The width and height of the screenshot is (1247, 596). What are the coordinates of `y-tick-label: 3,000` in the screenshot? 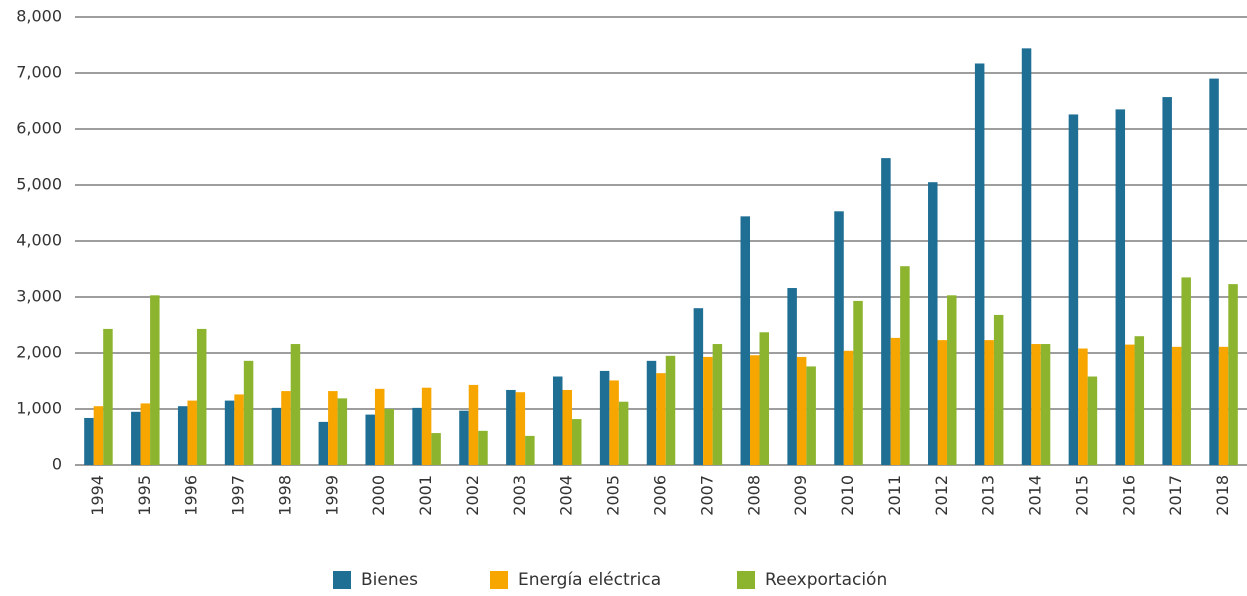 It's located at (39, 296).